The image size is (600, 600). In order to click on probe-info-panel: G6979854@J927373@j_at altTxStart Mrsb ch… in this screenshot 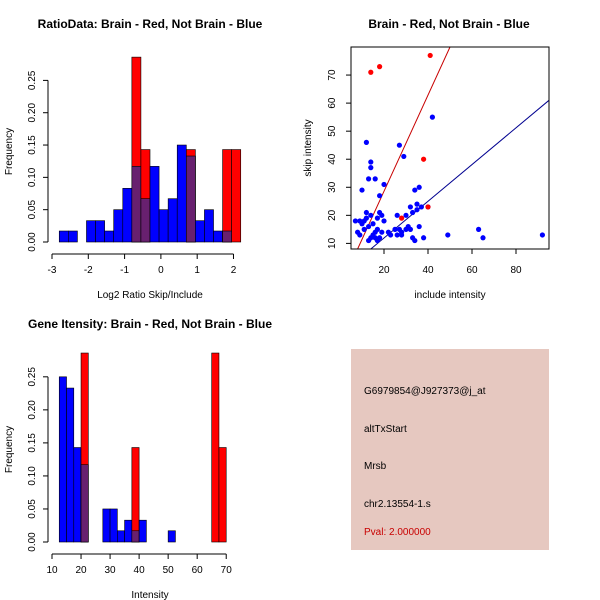, I will do `click(450, 449)`.